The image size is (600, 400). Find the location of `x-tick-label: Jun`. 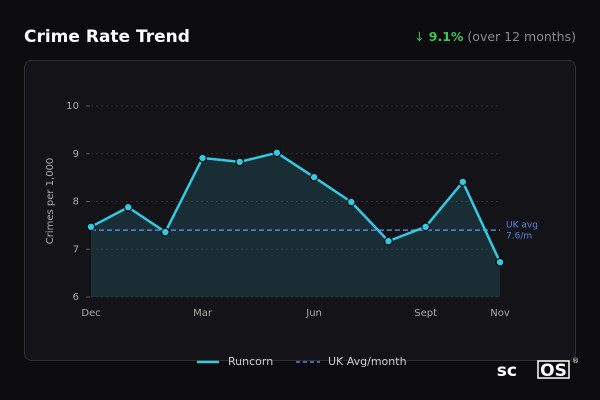

x-tick-label: Jun is located at coordinates (313, 313).